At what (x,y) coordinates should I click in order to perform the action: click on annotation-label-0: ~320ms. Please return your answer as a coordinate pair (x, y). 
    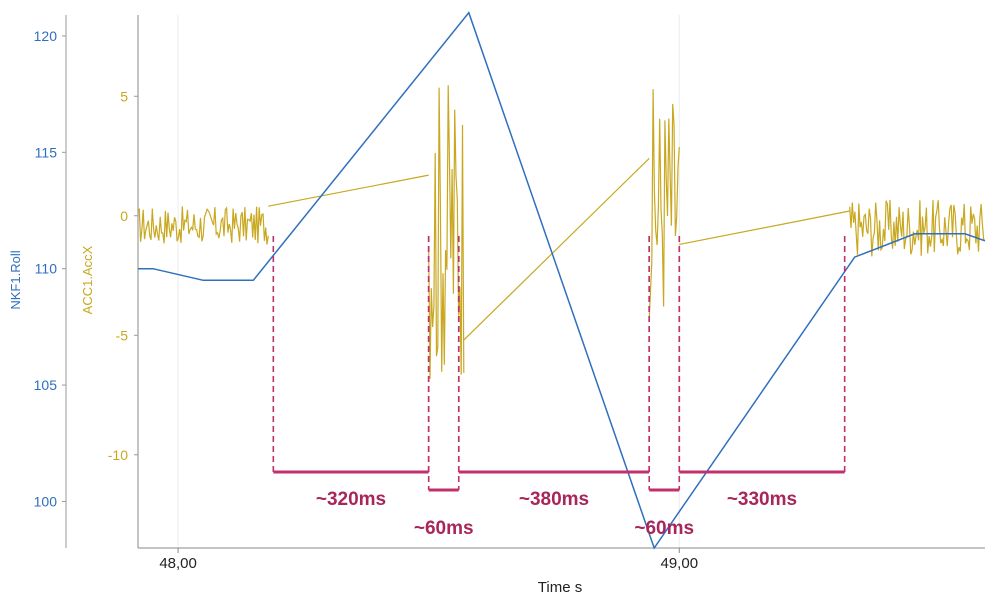
    Looking at the image, I should click on (351, 499).